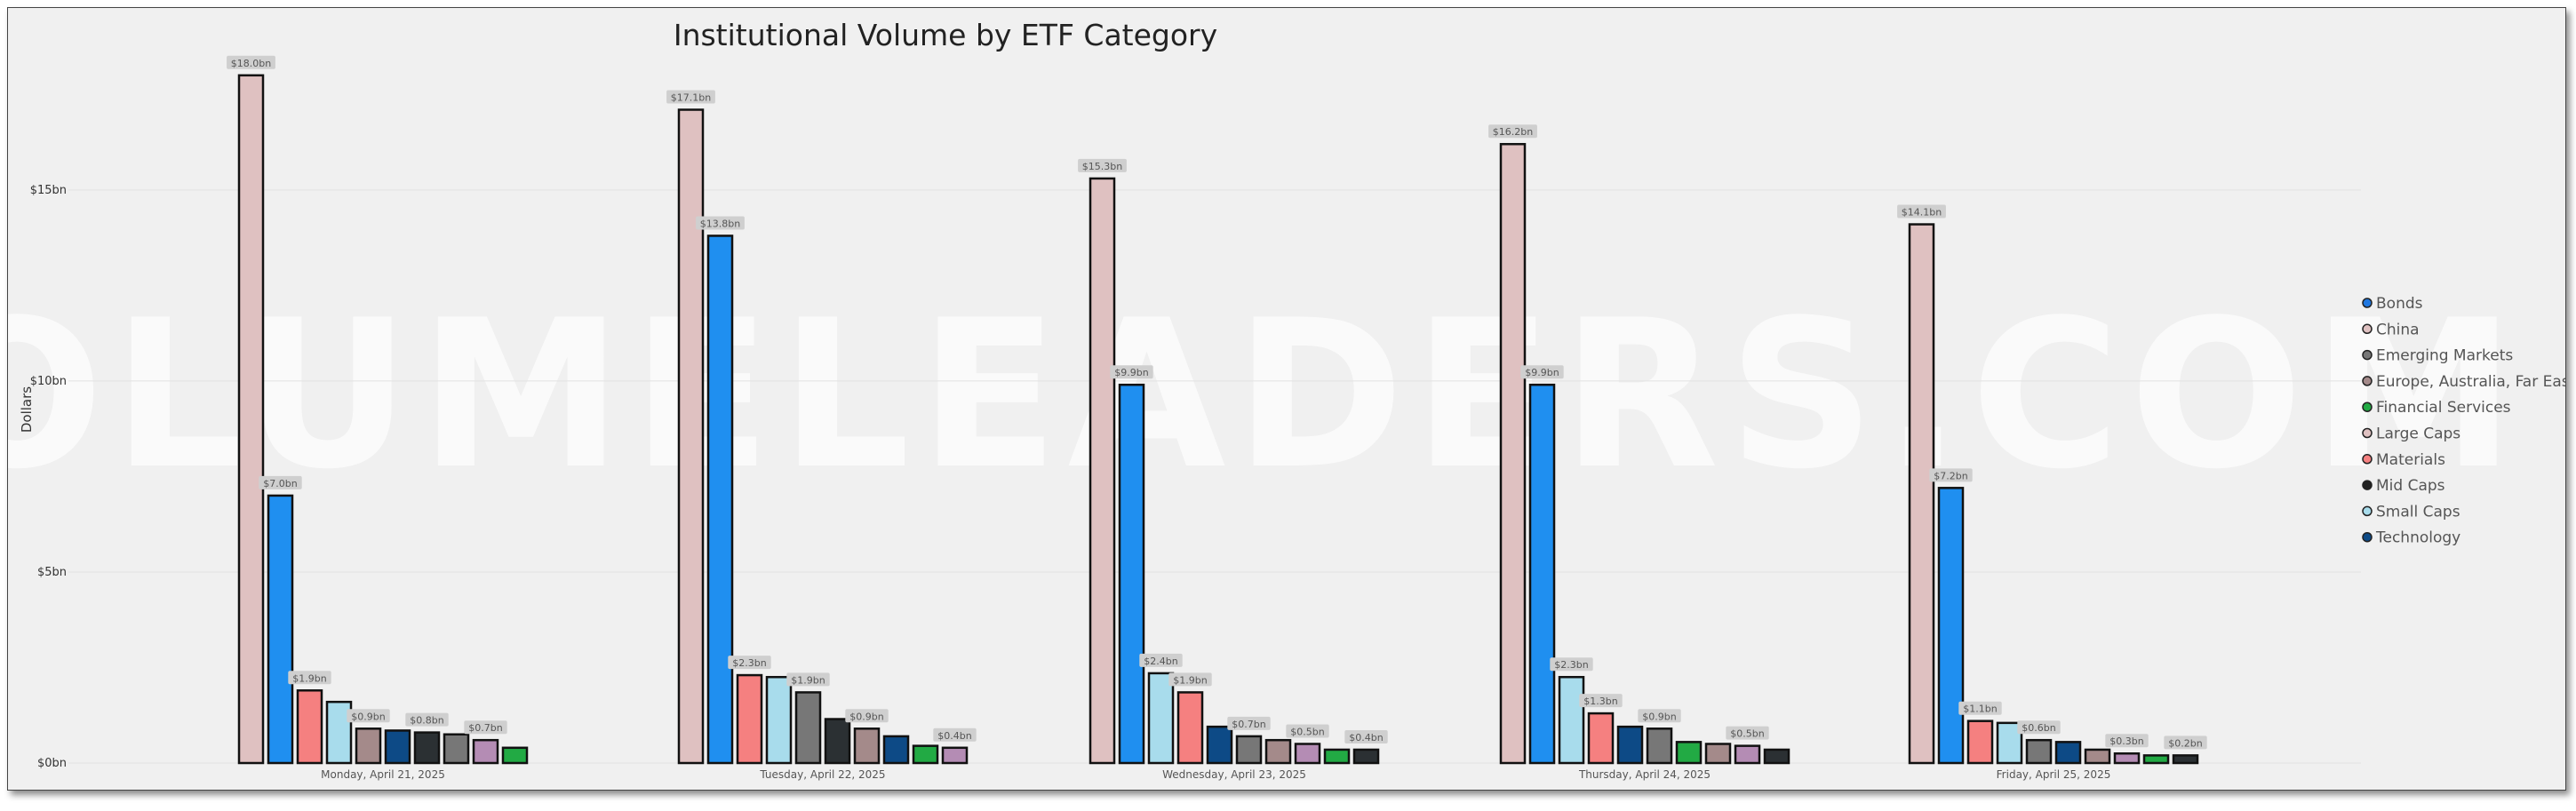 This screenshot has width=2576, height=811. What do you see at coordinates (48, 381) in the screenshot?
I see `y-tick-label: $10bn` at bounding box center [48, 381].